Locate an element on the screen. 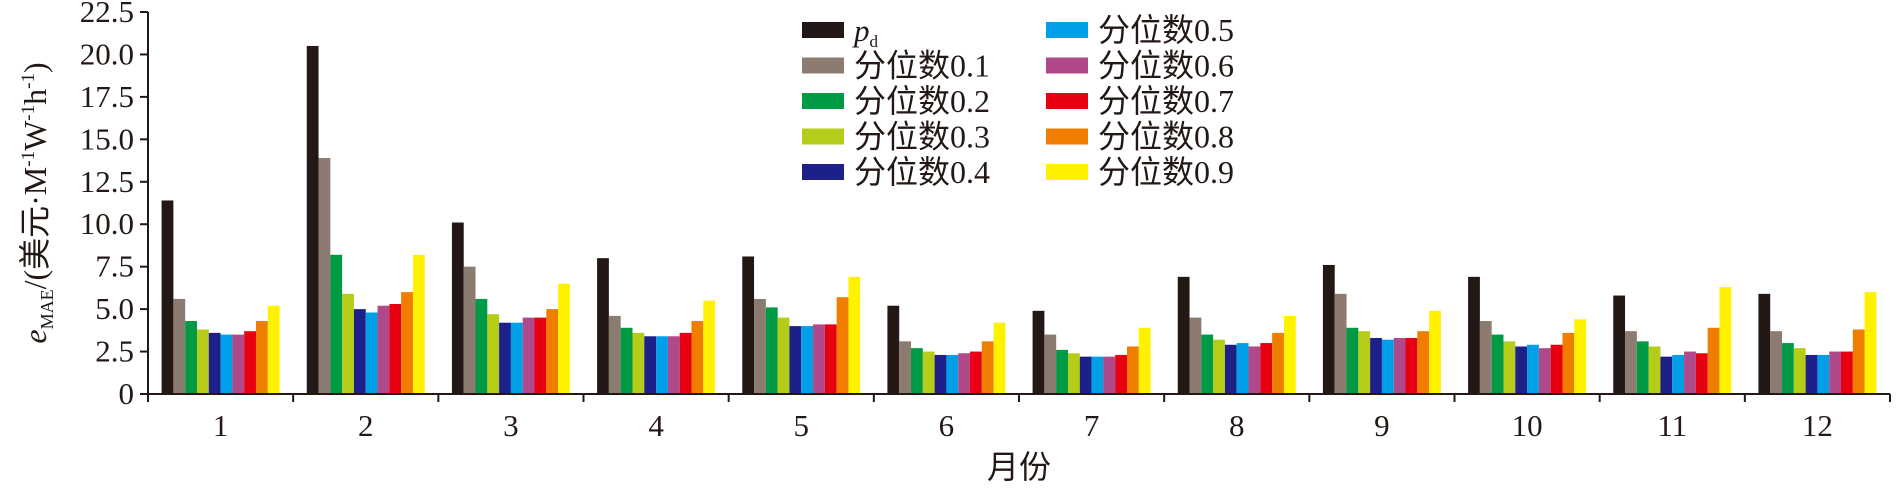 This screenshot has width=1900, height=488. legend-label: 分位数0.9 is located at coordinates (1166, 172).